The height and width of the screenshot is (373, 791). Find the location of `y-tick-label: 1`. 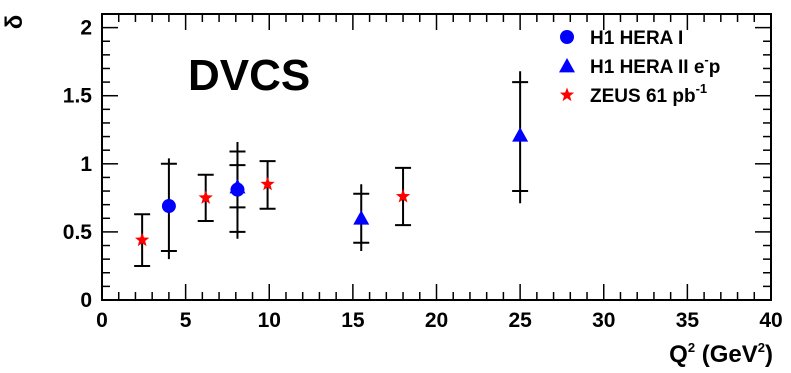

y-tick-label: 1 is located at coordinates (86, 164).